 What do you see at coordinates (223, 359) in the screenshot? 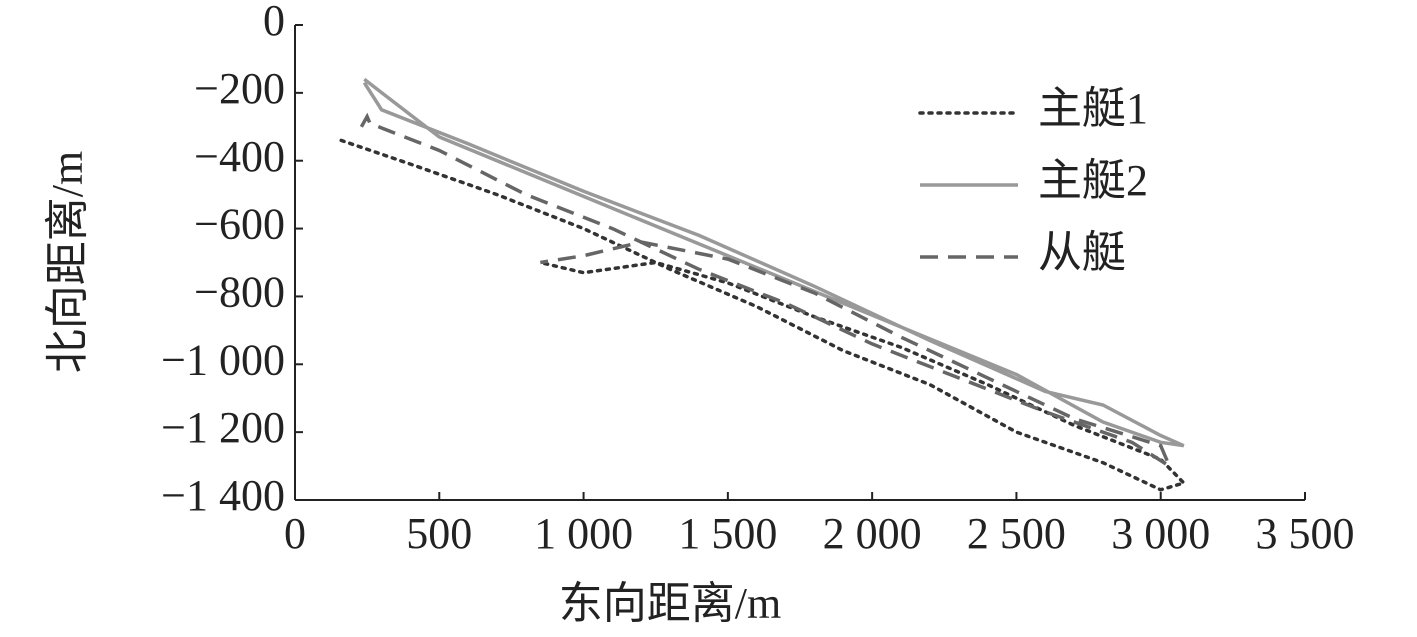
I see `y-tick-label: −1 000` at bounding box center [223, 359].